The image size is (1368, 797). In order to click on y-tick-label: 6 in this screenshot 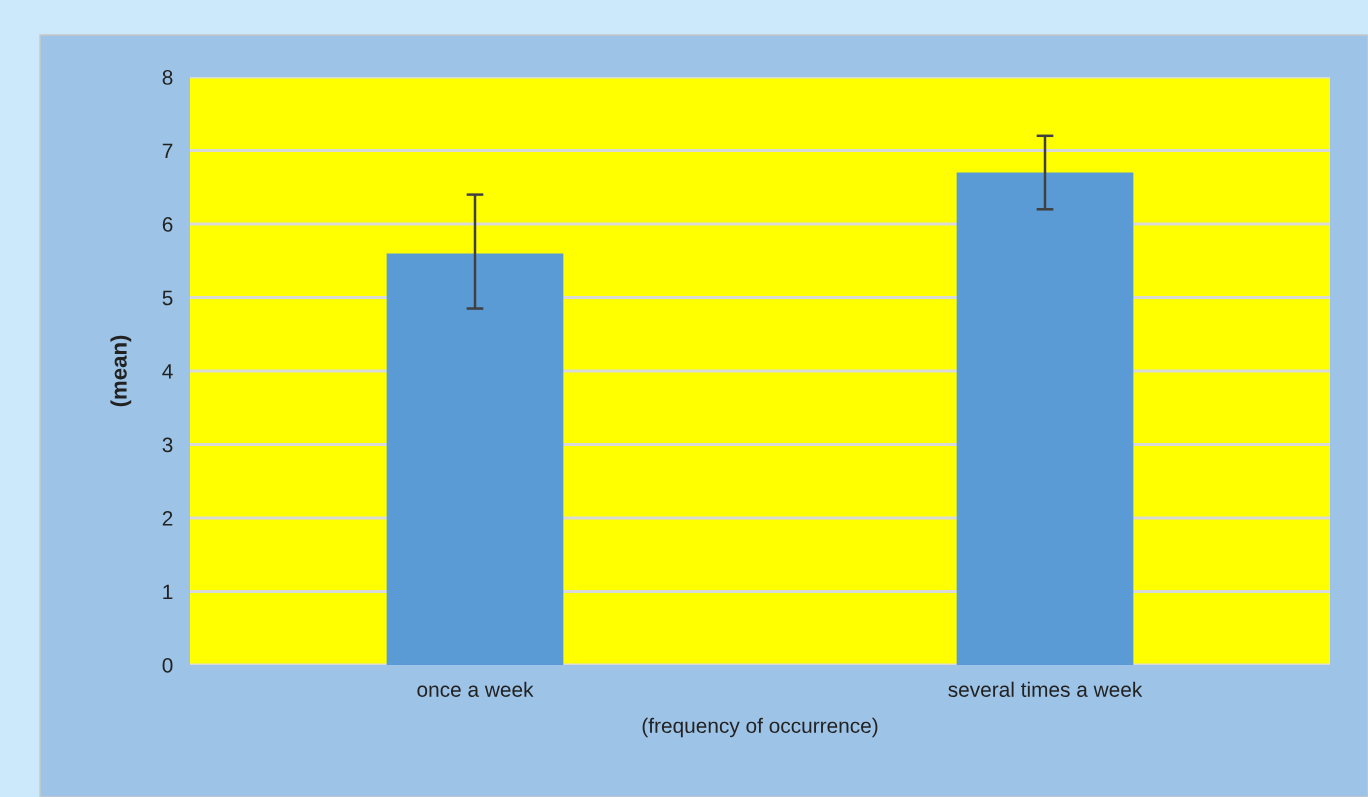, I will do `click(167, 224)`.